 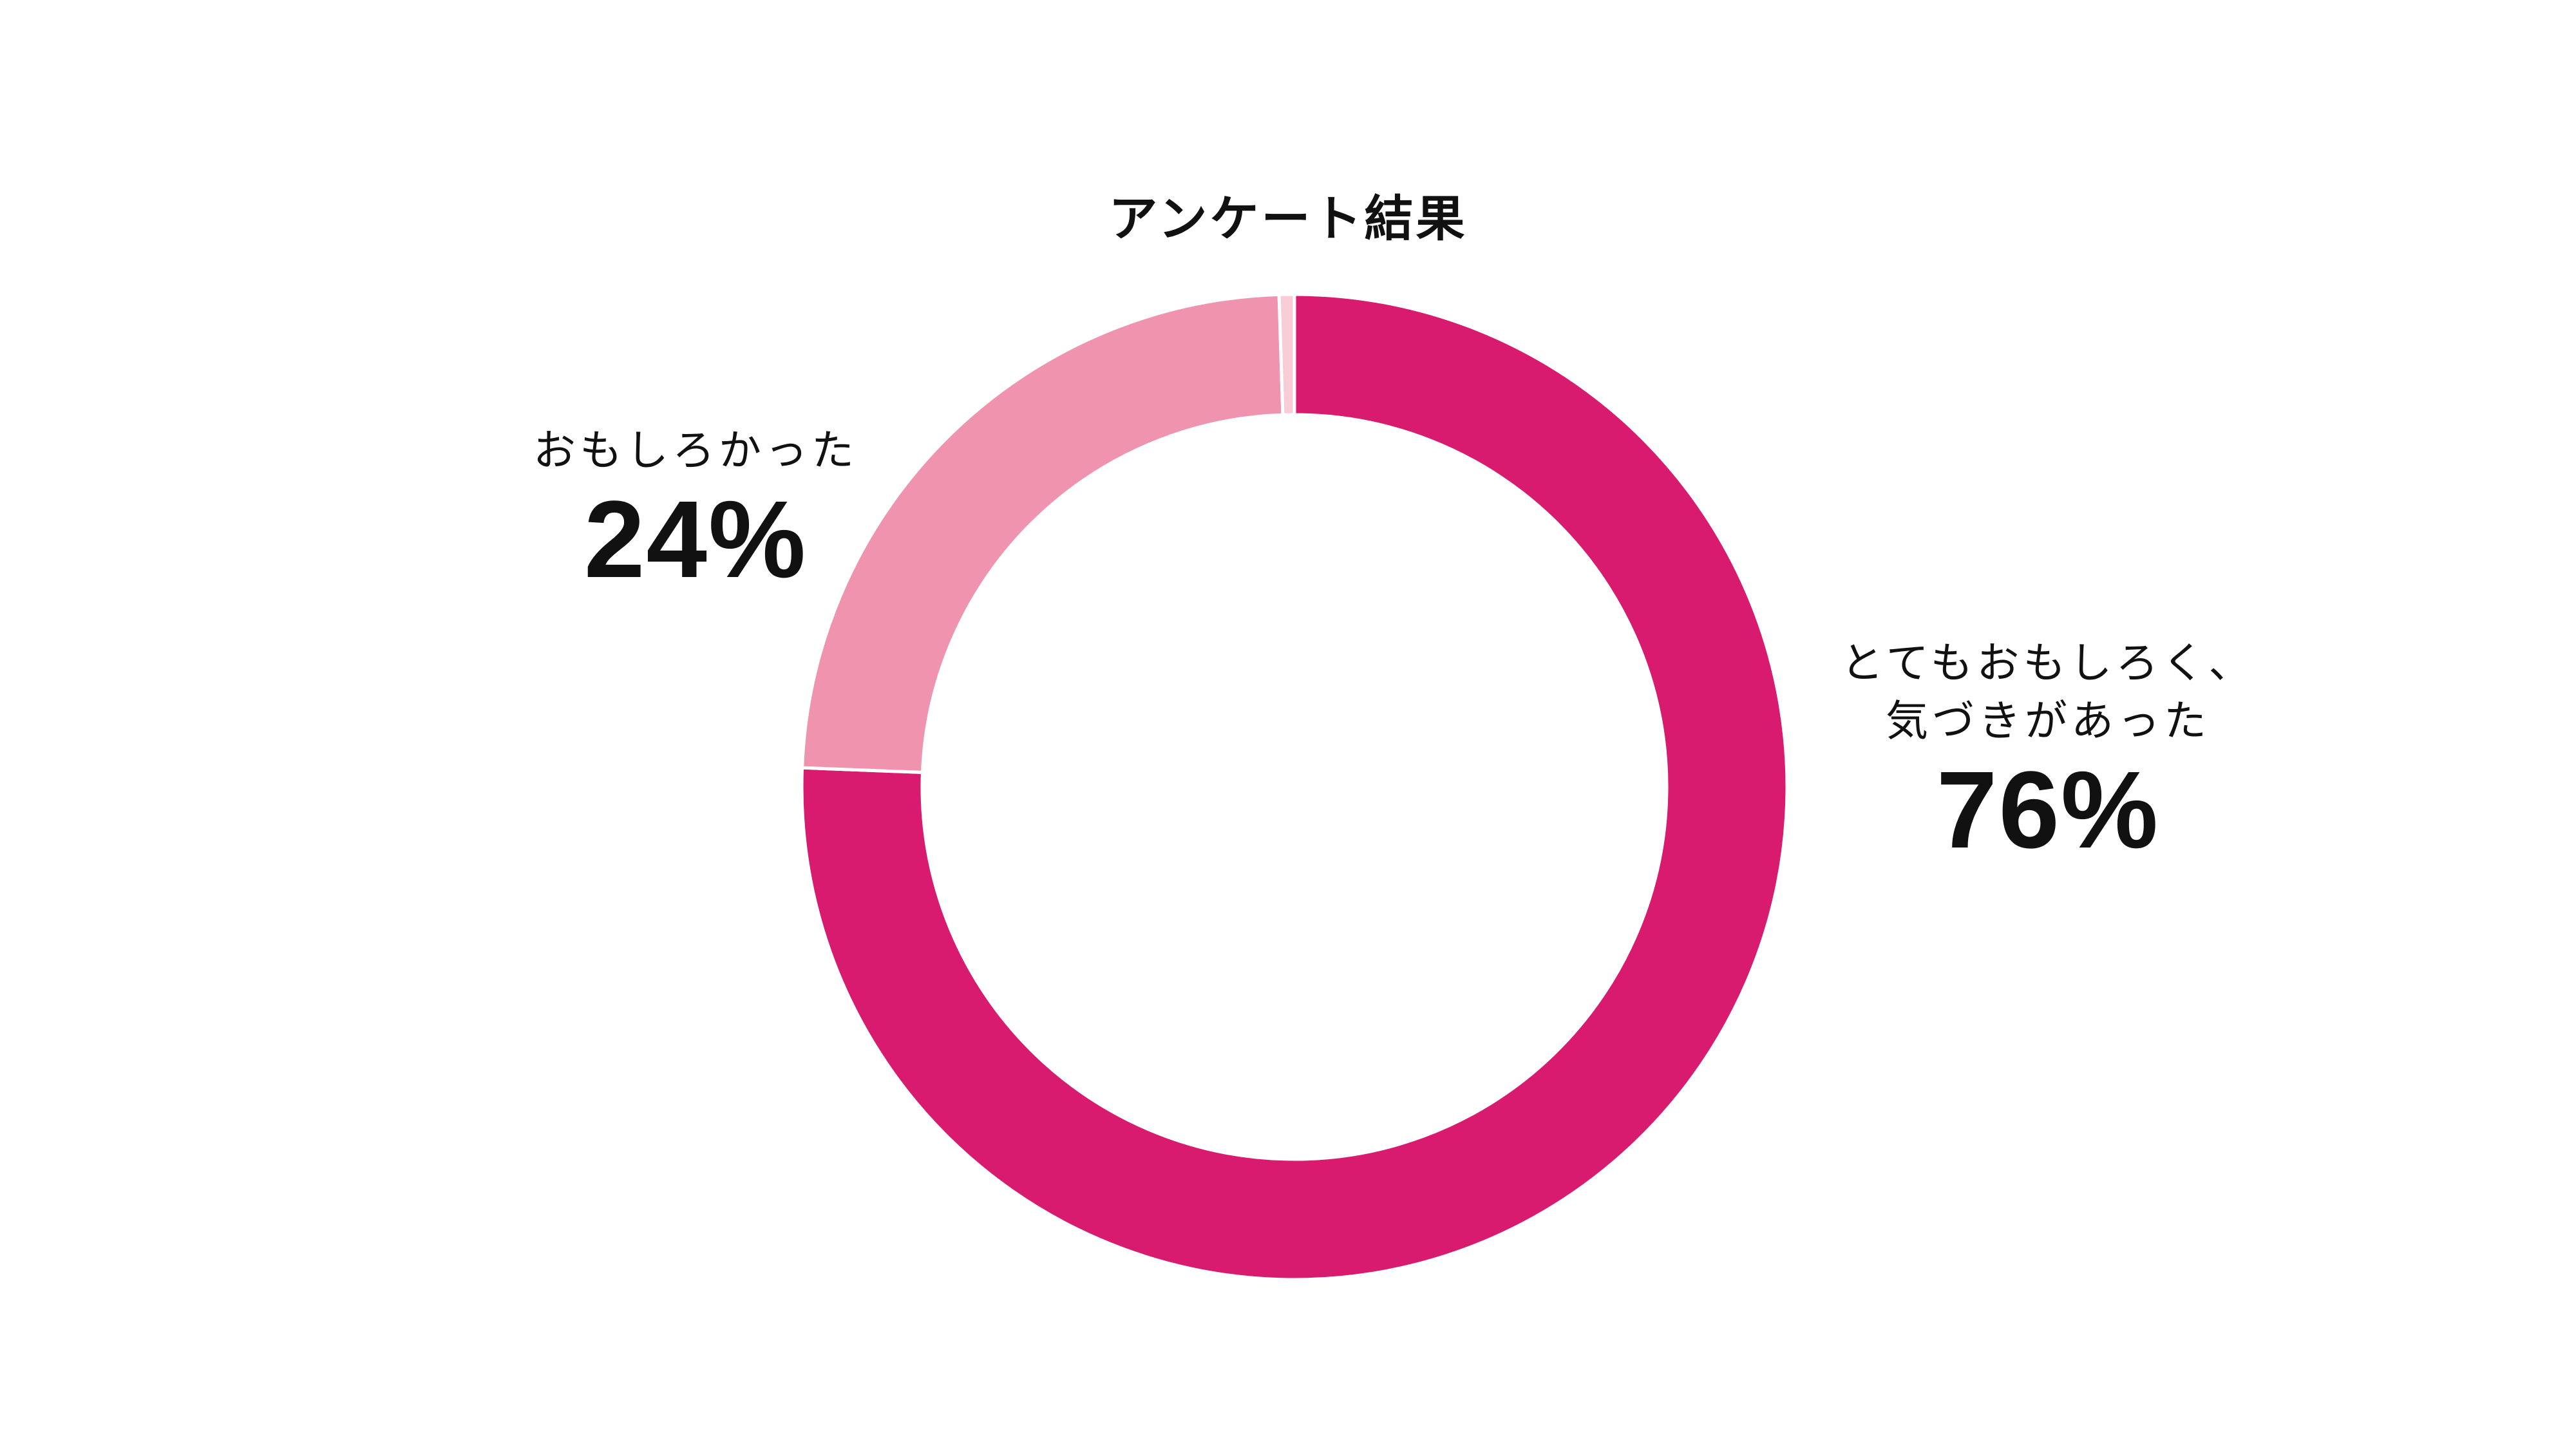 What do you see at coordinates (2048, 721) in the screenshot?
I see `slice-label-name-line2: 気づきがあった` at bounding box center [2048, 721].